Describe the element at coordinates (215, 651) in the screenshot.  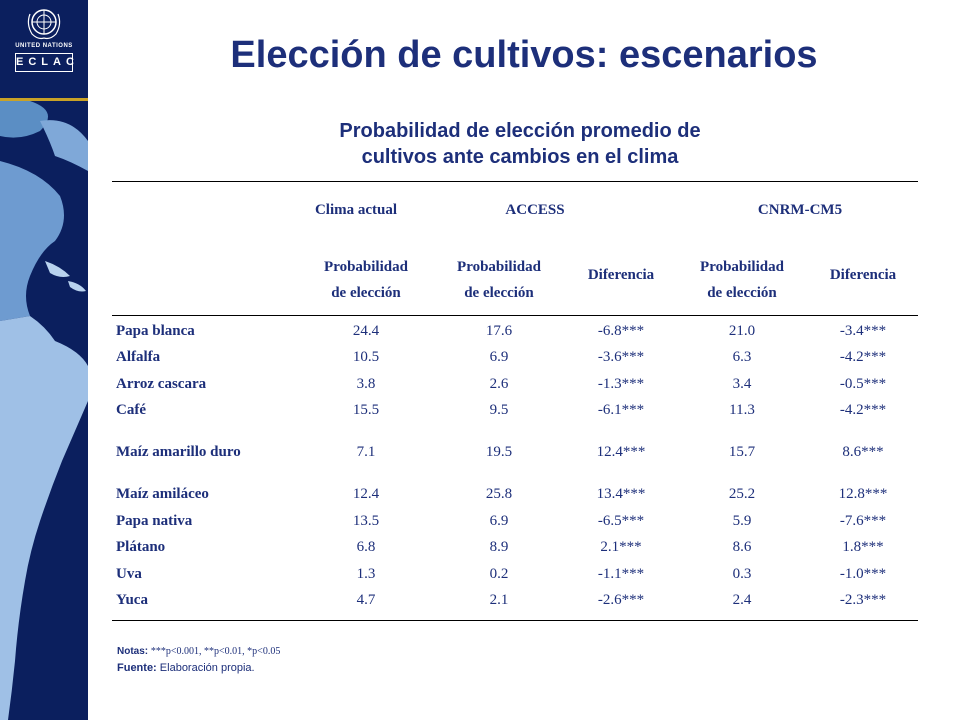
I see `notes-text: ***p<0.001, **p<0.01, *p<0.05` at that location.